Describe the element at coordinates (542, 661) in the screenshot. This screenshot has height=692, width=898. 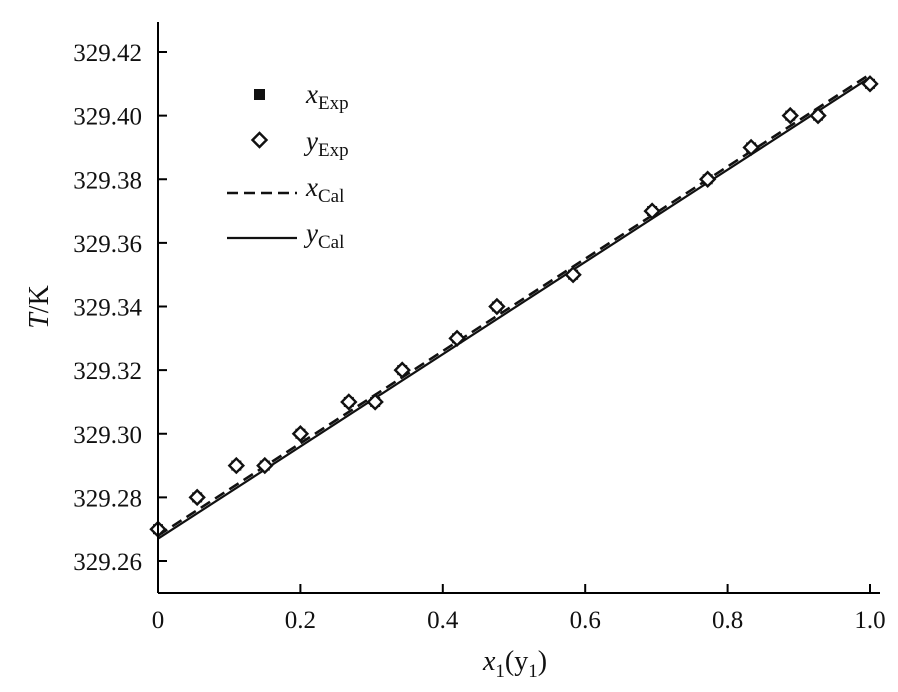
I see `x-axis-title-close: )` at that location.